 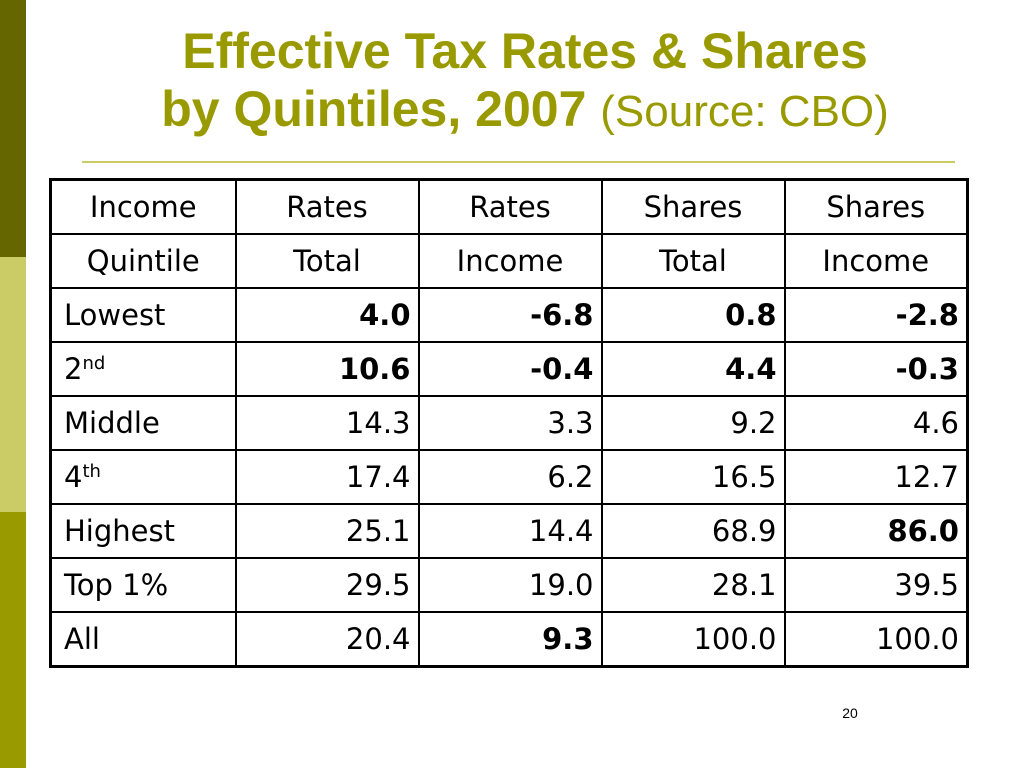 What do you see at coordinates (112, 423) in the screenshot?
I see `quintile-label-text: Middle` at bounding box center [112, 423].